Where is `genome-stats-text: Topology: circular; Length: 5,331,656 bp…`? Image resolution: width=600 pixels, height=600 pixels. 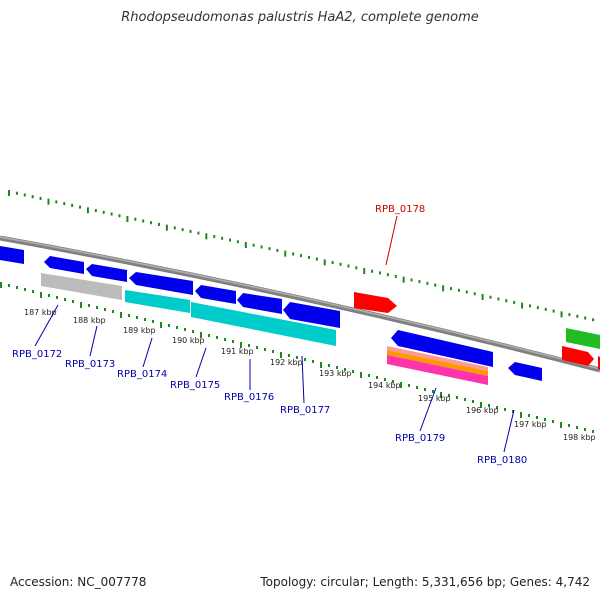 genome-stats-text: Topology: circular; Length: 5,331,656 bp… is located at coordinates (425, 582).